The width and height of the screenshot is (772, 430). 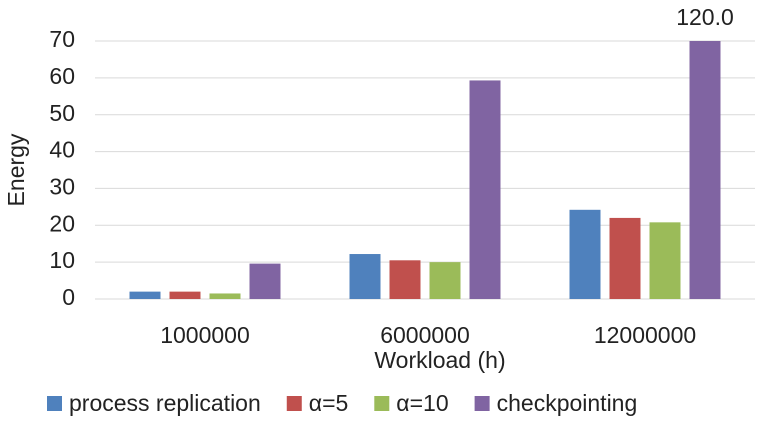 I want to click on value-label: 120.0, so click(x=705, y=17).